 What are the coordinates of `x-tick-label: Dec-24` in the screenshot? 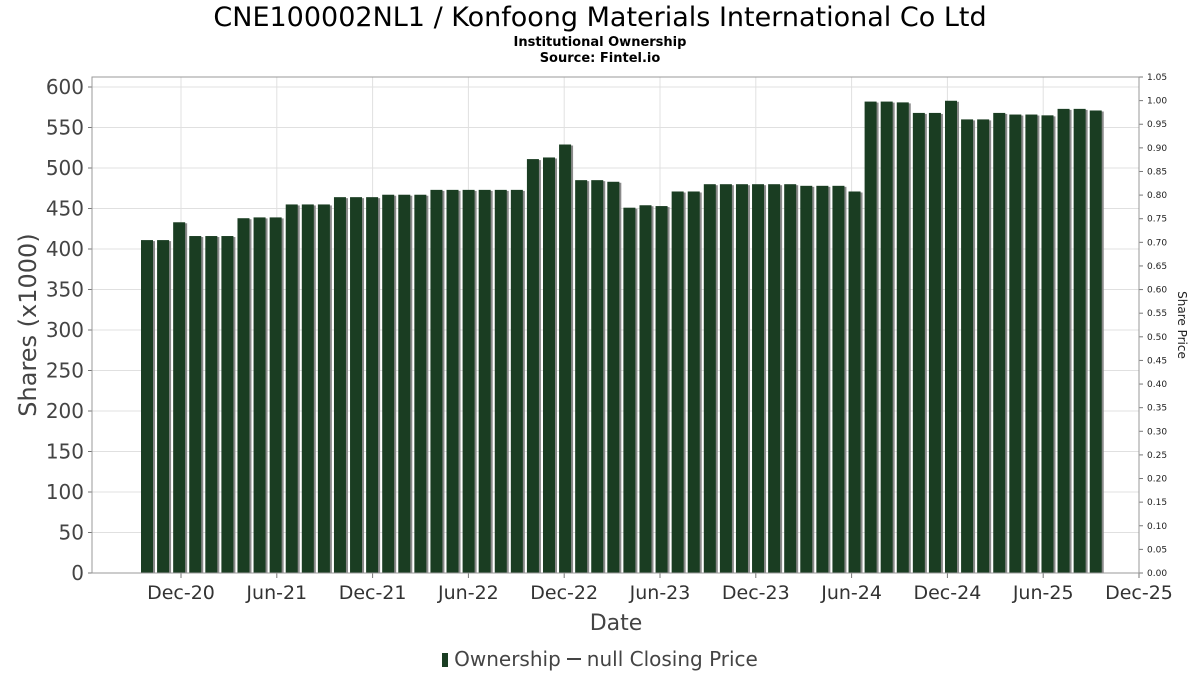 It's located at (947, 593).